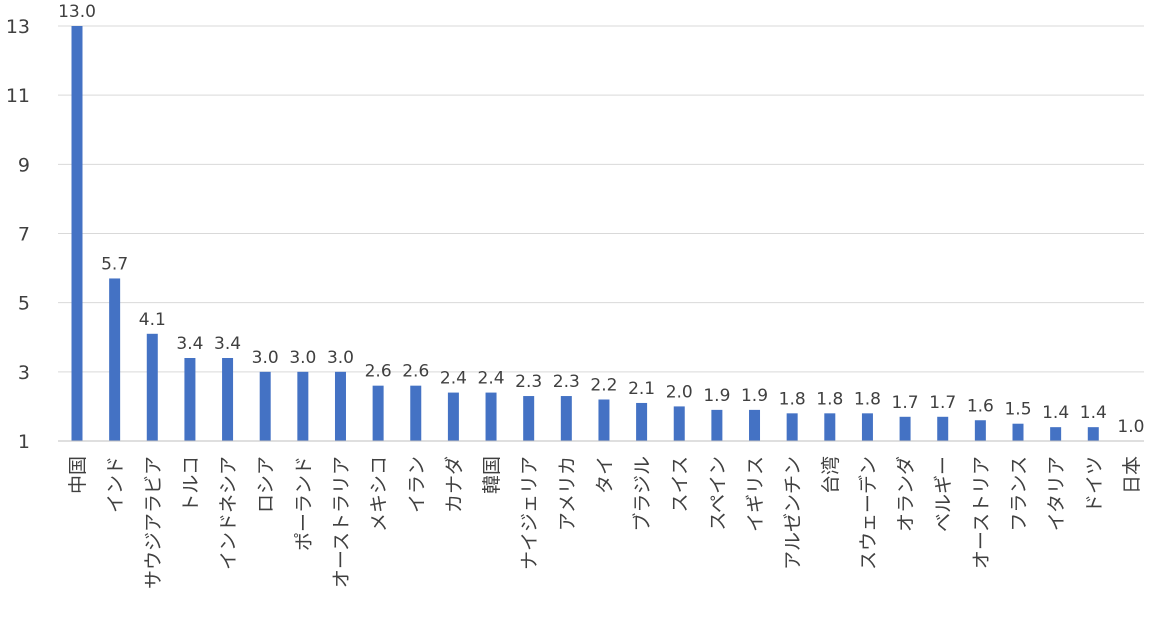 The width and height of the screenshot is (1152, 628). I want to click on x-tick-label: 韓国, so click(492, 475).